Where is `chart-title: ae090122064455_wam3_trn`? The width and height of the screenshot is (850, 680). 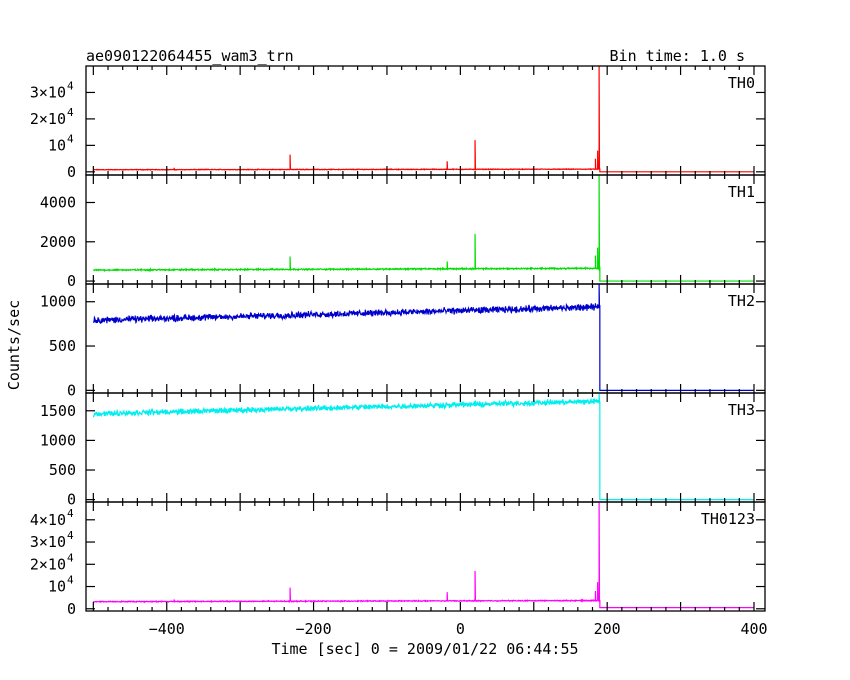
chart-title: ae090122064455_wam3_trn is located at coordinates (190, 56).